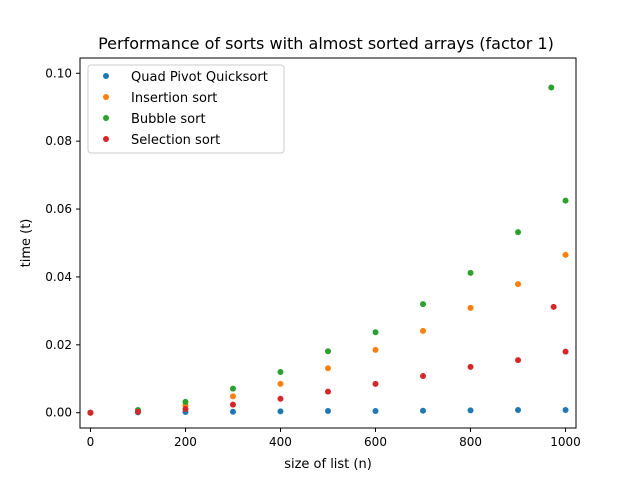 This screenshot has width=640, height=480. What do you see at coordinates (58, 413) in the screenshot?
I see `y-tick-label: 0.00` at bounding box center [58, 413].